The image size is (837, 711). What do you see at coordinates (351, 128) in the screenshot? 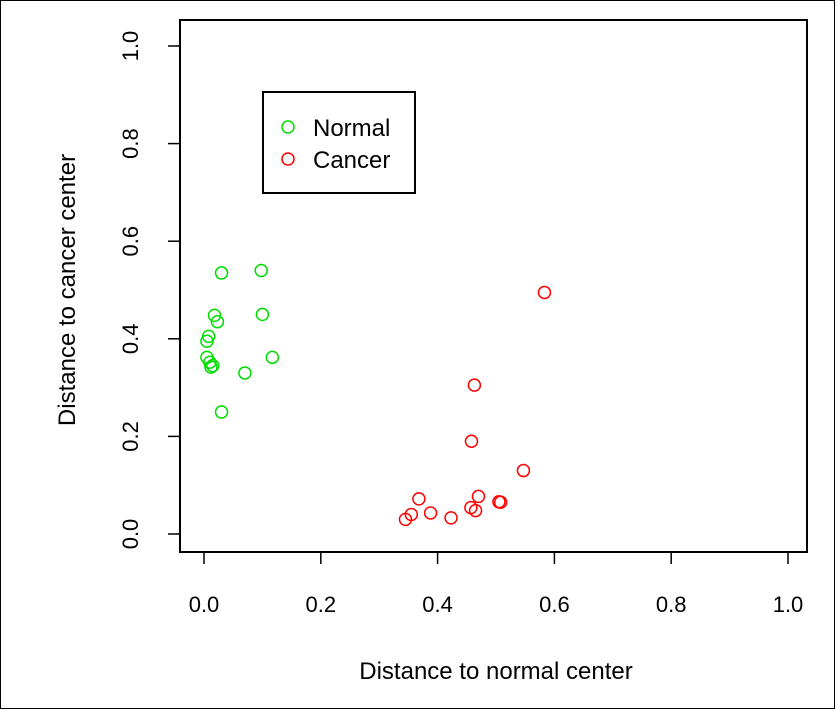
I see `legend-label-normal: Normal` at bounding box center [351, 128].